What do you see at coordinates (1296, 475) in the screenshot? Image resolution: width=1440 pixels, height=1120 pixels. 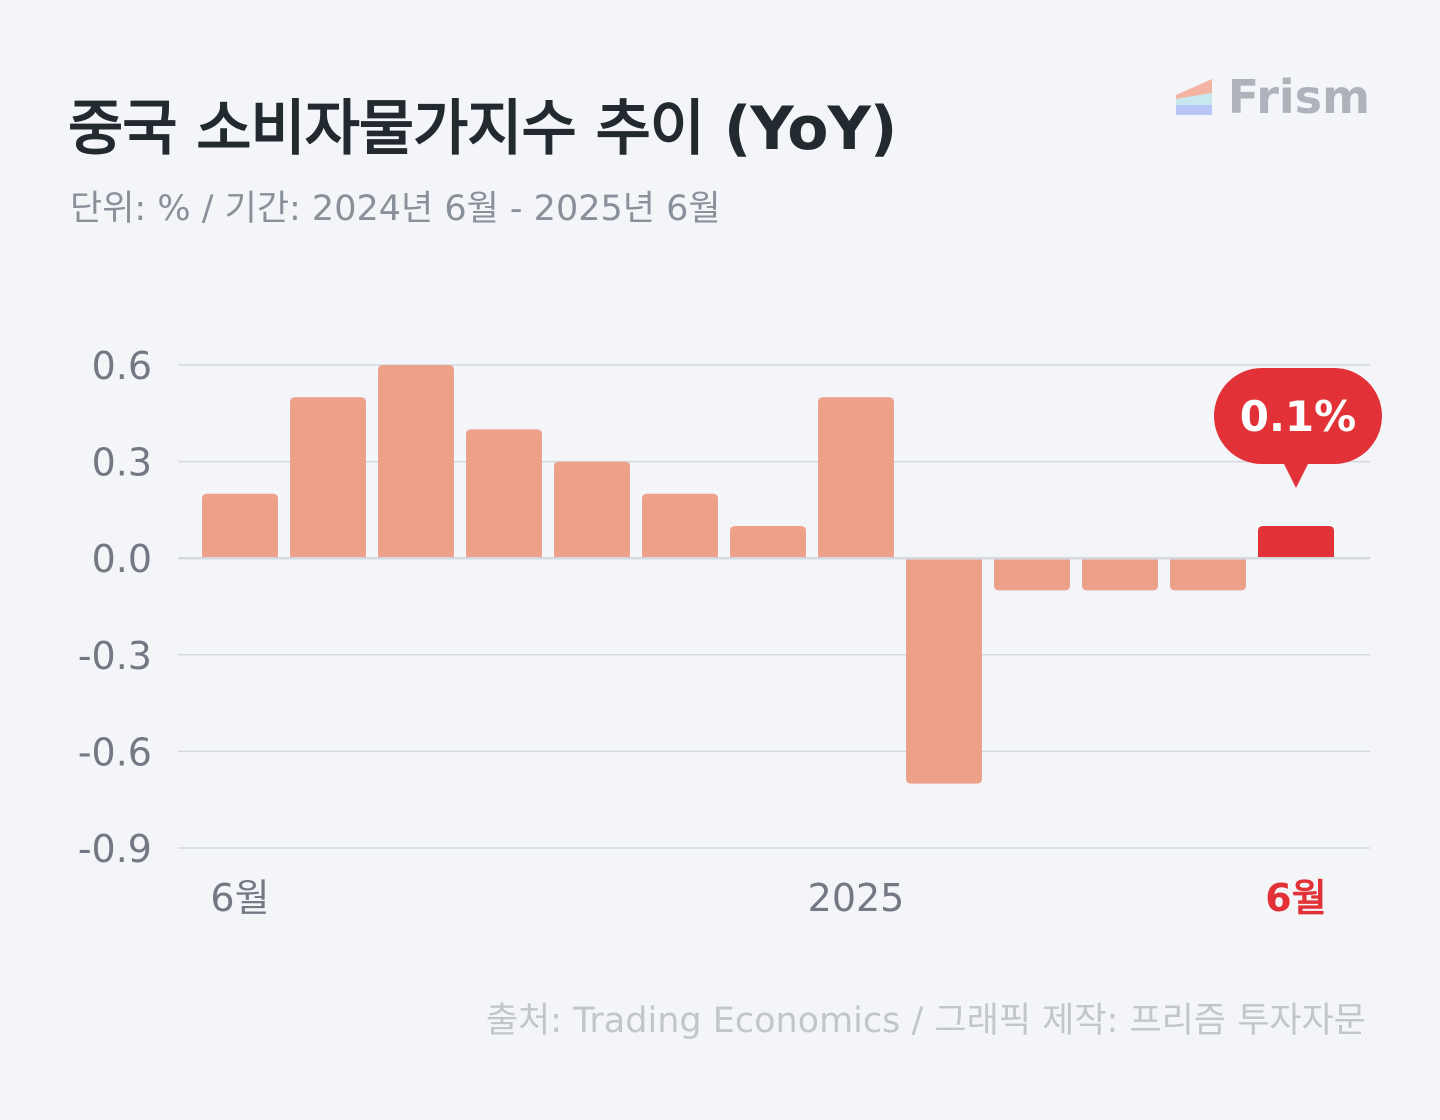 I see `callout-pointer` at bounding box center [1296, 475].